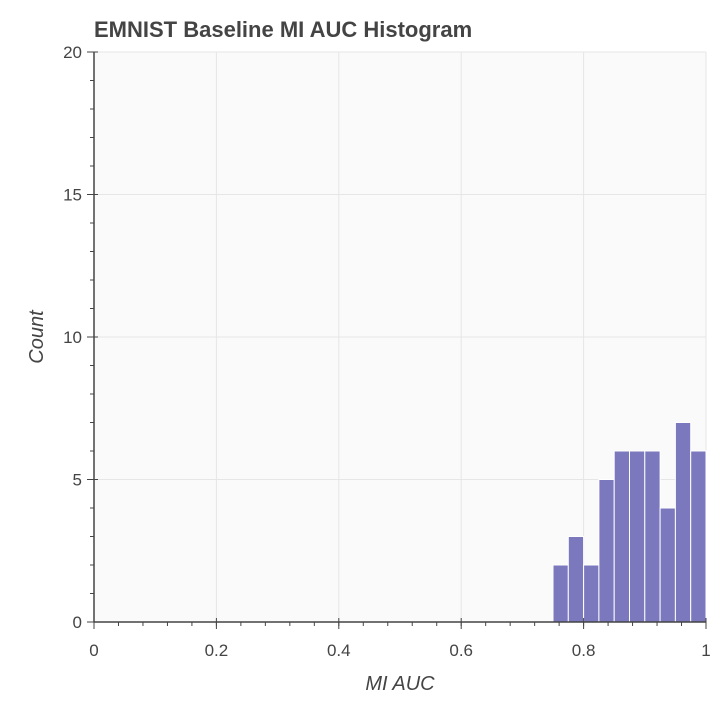  I want to click on chart-title: EMNIST Baseline MI AUC Histogram, so click(283, 29).